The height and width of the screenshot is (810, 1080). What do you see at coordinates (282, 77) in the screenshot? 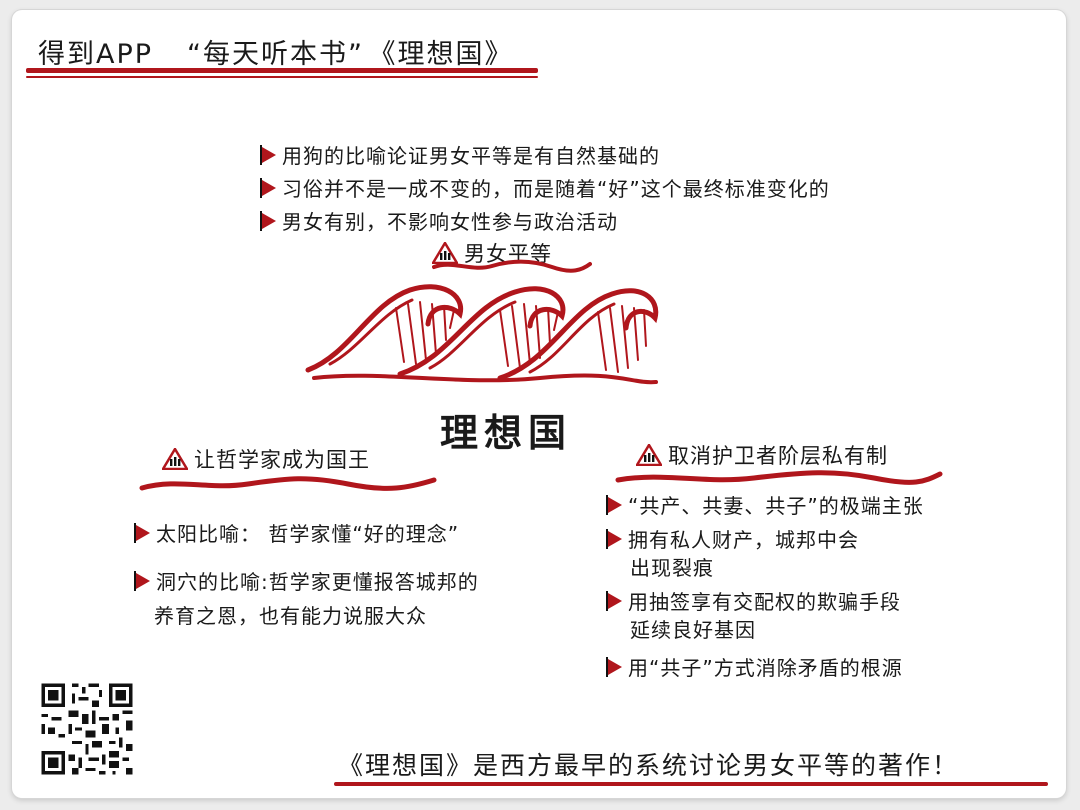
I see `header-underline-thin` at bounding box center [282, 77].